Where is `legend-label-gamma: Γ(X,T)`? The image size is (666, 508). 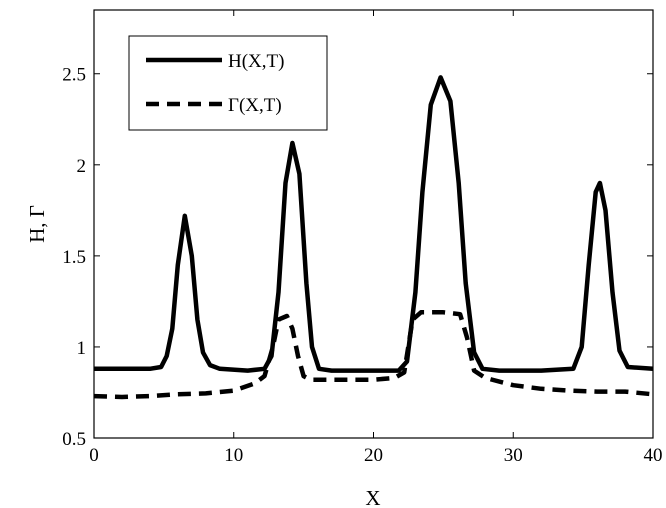 legend-label-gamma: Γ(X,T) is located at coordinates (255, 105).